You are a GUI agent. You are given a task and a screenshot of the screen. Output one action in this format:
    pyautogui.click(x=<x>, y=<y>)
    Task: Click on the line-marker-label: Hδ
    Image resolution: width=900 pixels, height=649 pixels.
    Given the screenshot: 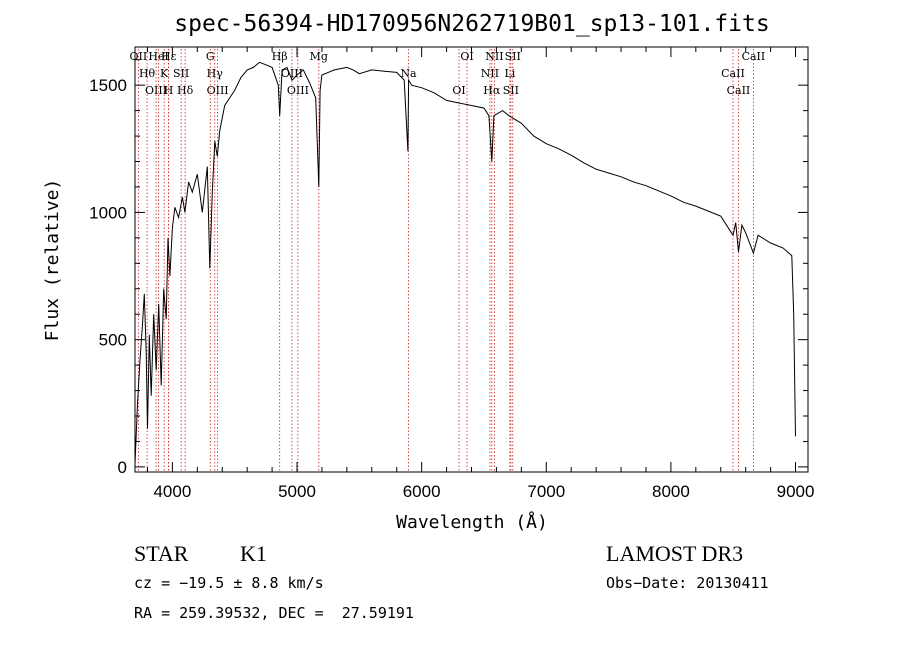 What is the action you would take?
    pyautogui.click(x=185, y=90)
    